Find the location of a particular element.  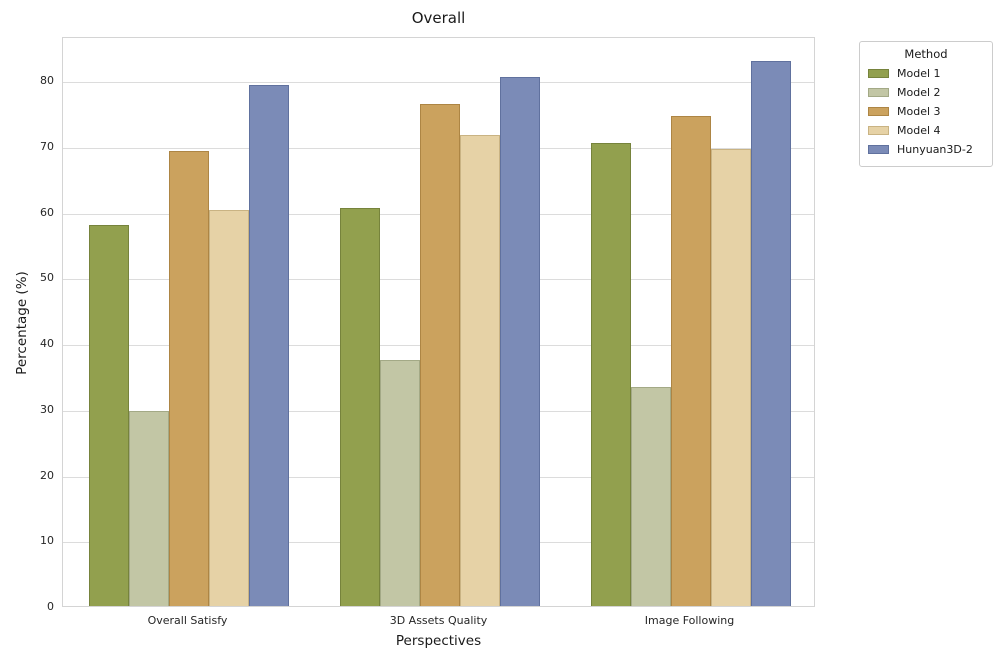

legend-row-model-3: Model 3 is located at coordinates (926, 111).